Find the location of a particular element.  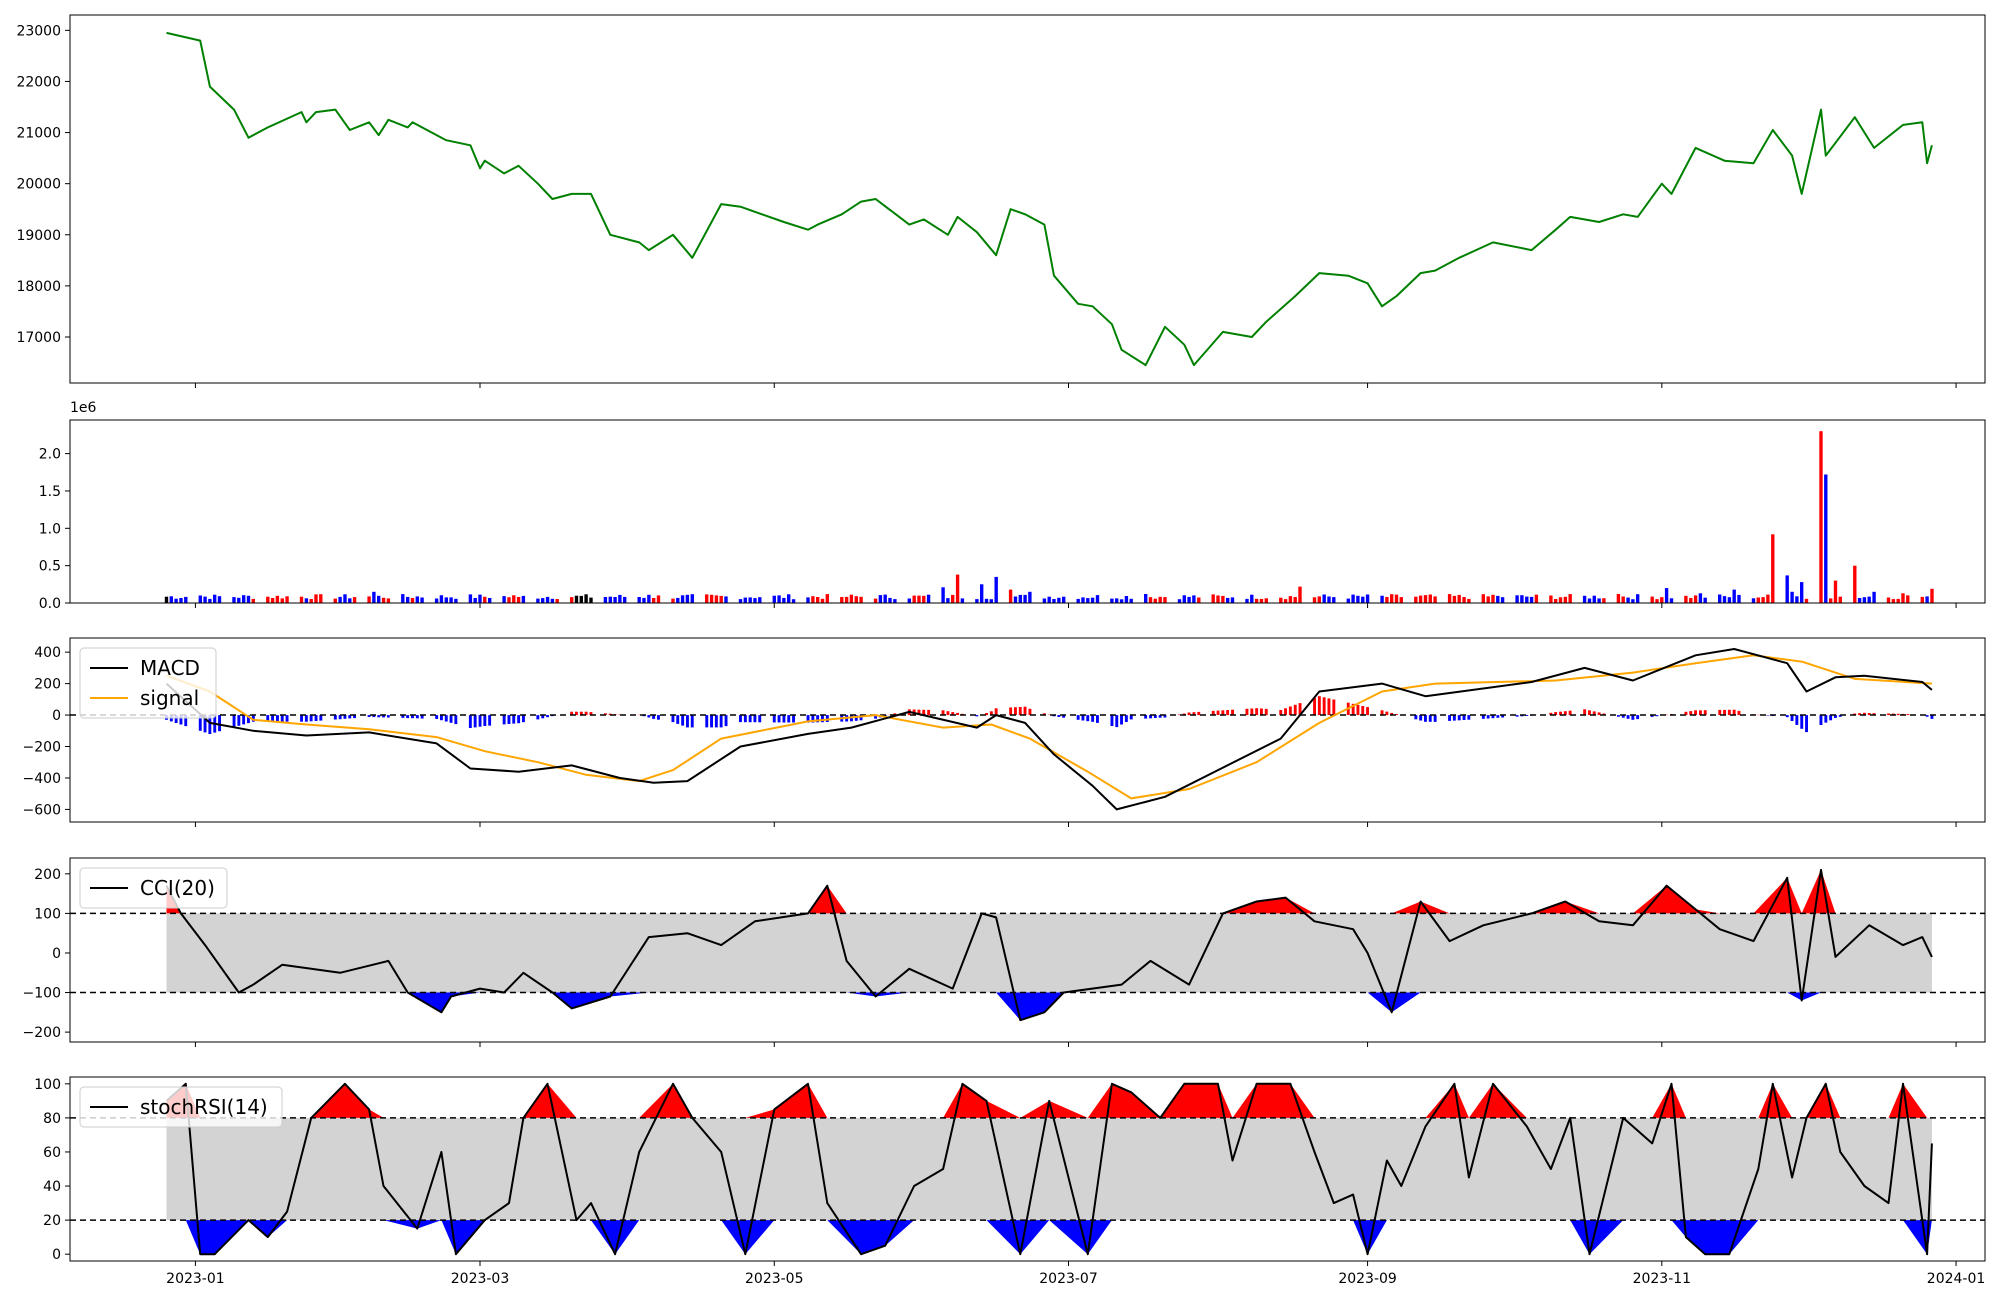

xtick-label: 2023-01 is located at coordinates (195, 1279).